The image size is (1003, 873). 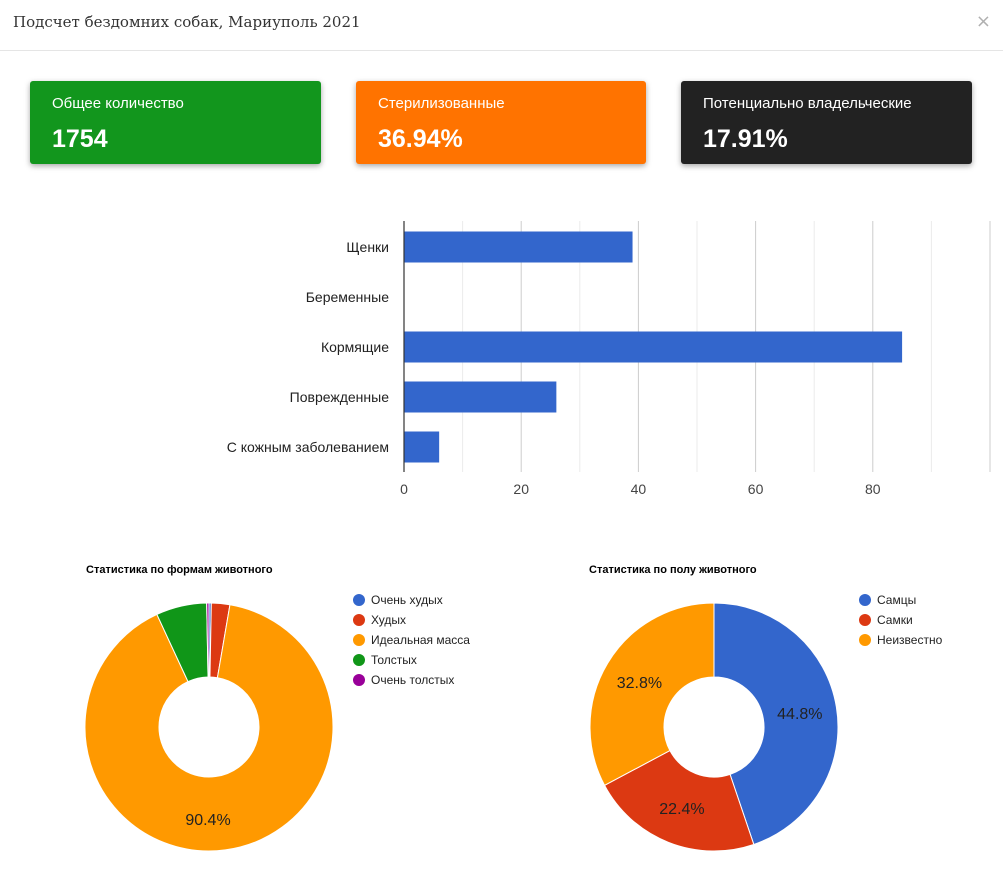 What do you see at coordinates (873, 489) in the screenshot?
I see `x-tick-label: 80` at bounding box center [873, 489].